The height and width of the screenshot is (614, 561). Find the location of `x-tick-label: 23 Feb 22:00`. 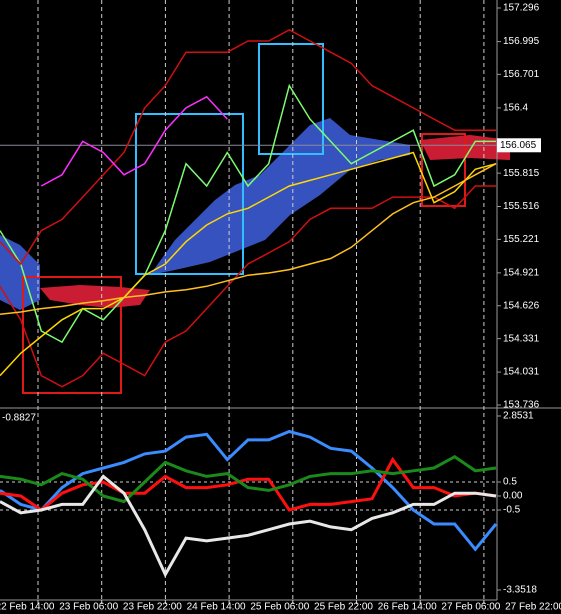

x-tick-label: 23 Feb 22:00 is located at coordinates (152, 607).